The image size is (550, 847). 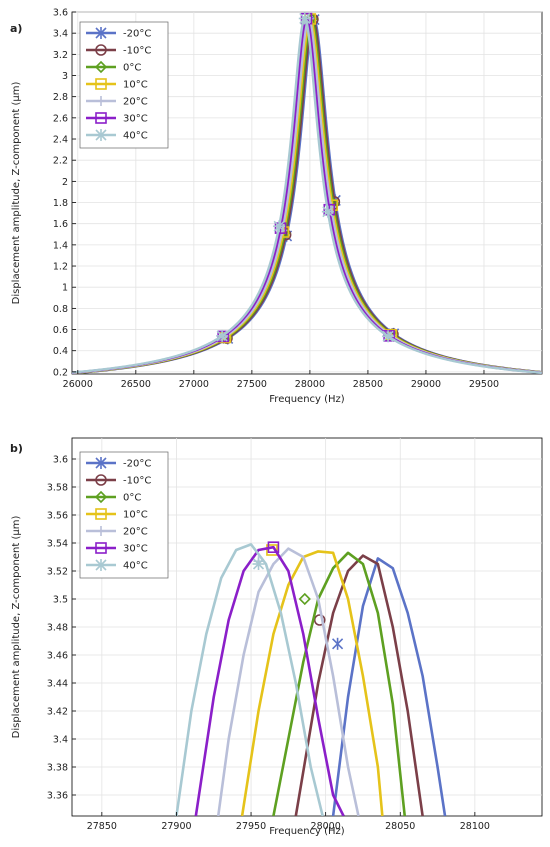 What do you see at coordinates (60, 245) in the screenshot?
I see `y-tick-label: 1.4` at bounding box center [60, 245].